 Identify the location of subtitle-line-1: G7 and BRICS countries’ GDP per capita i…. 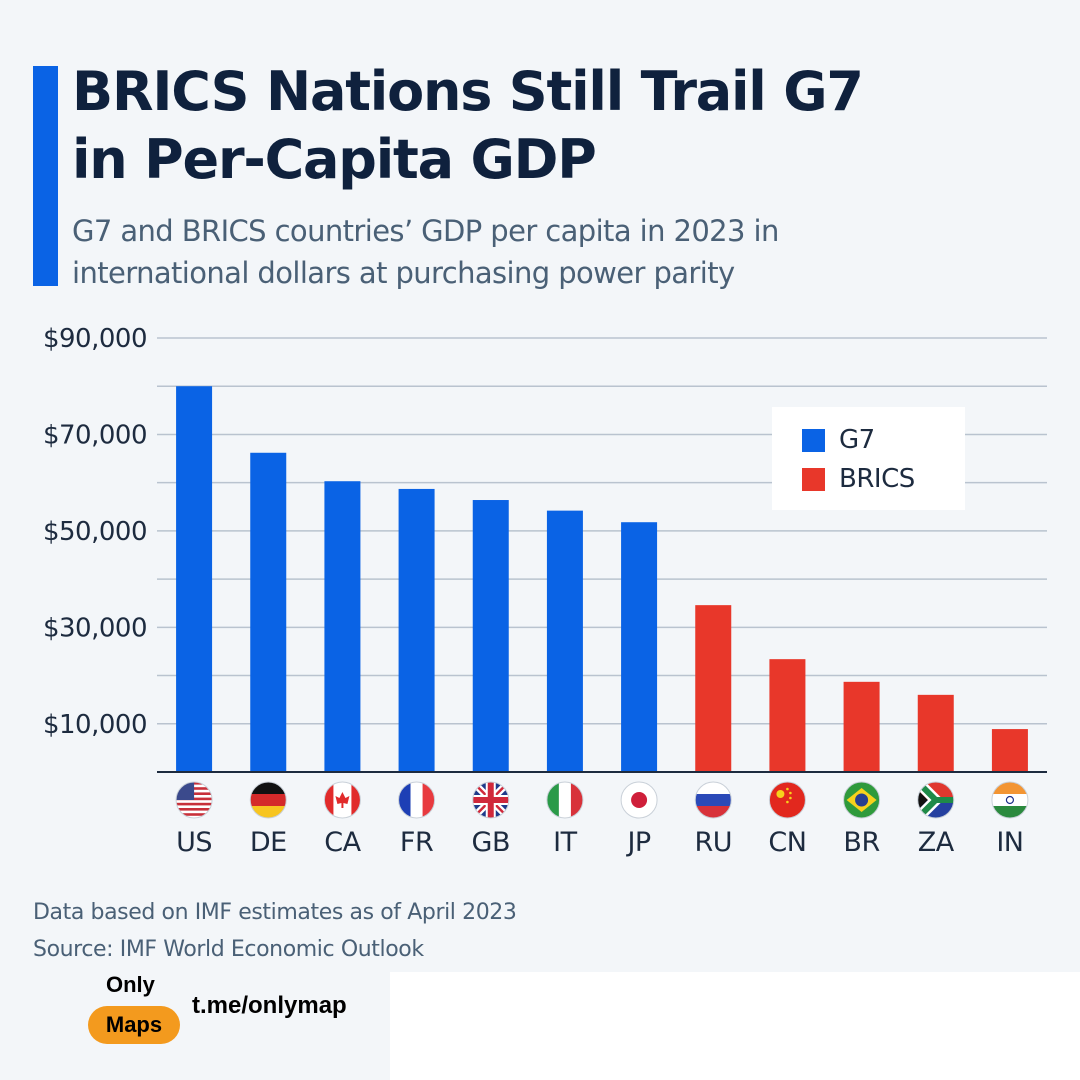
(425, 231).